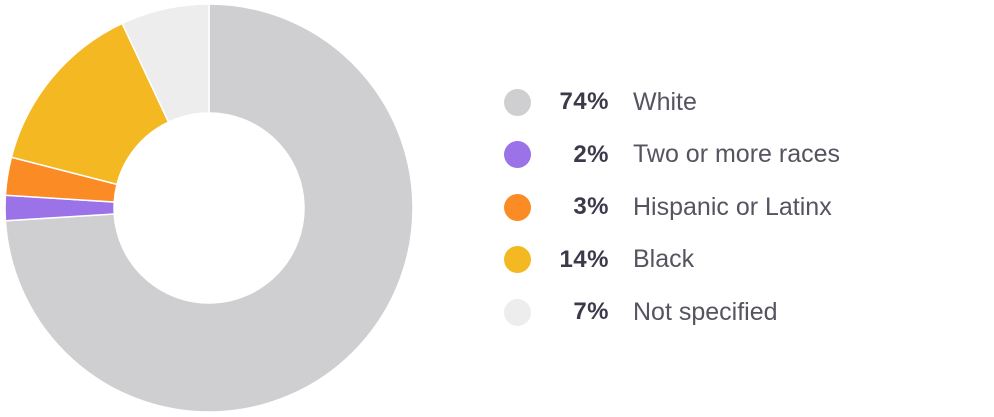 The image size is (994, 417). Describe the element at coordinates (665, 101) in the screenshot. I see `legend-label: White` at that location.